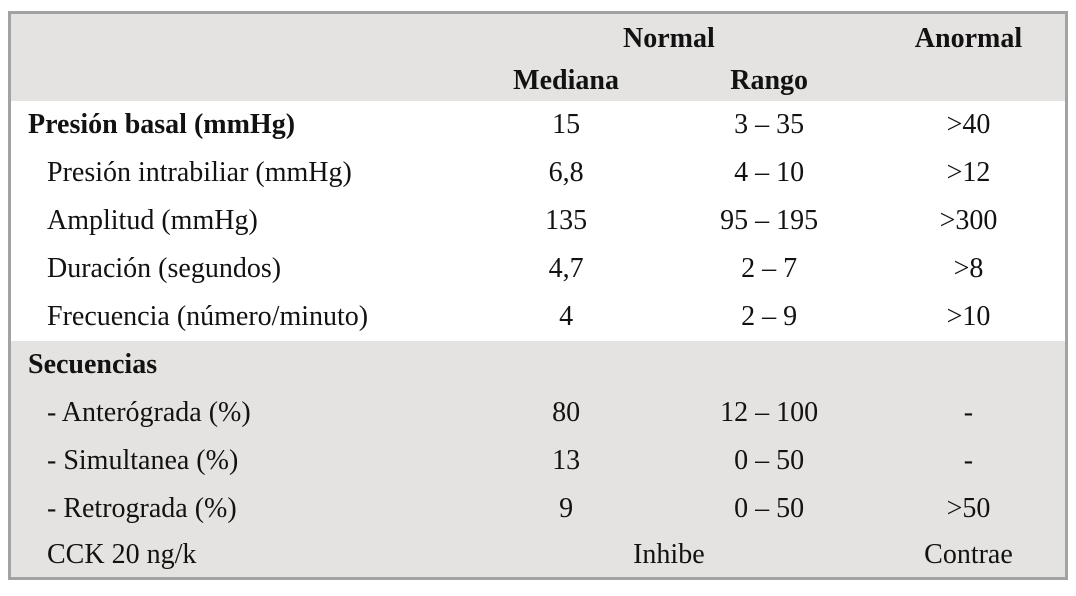  I want to click on section-label: Secuencias, so click(93, 364).